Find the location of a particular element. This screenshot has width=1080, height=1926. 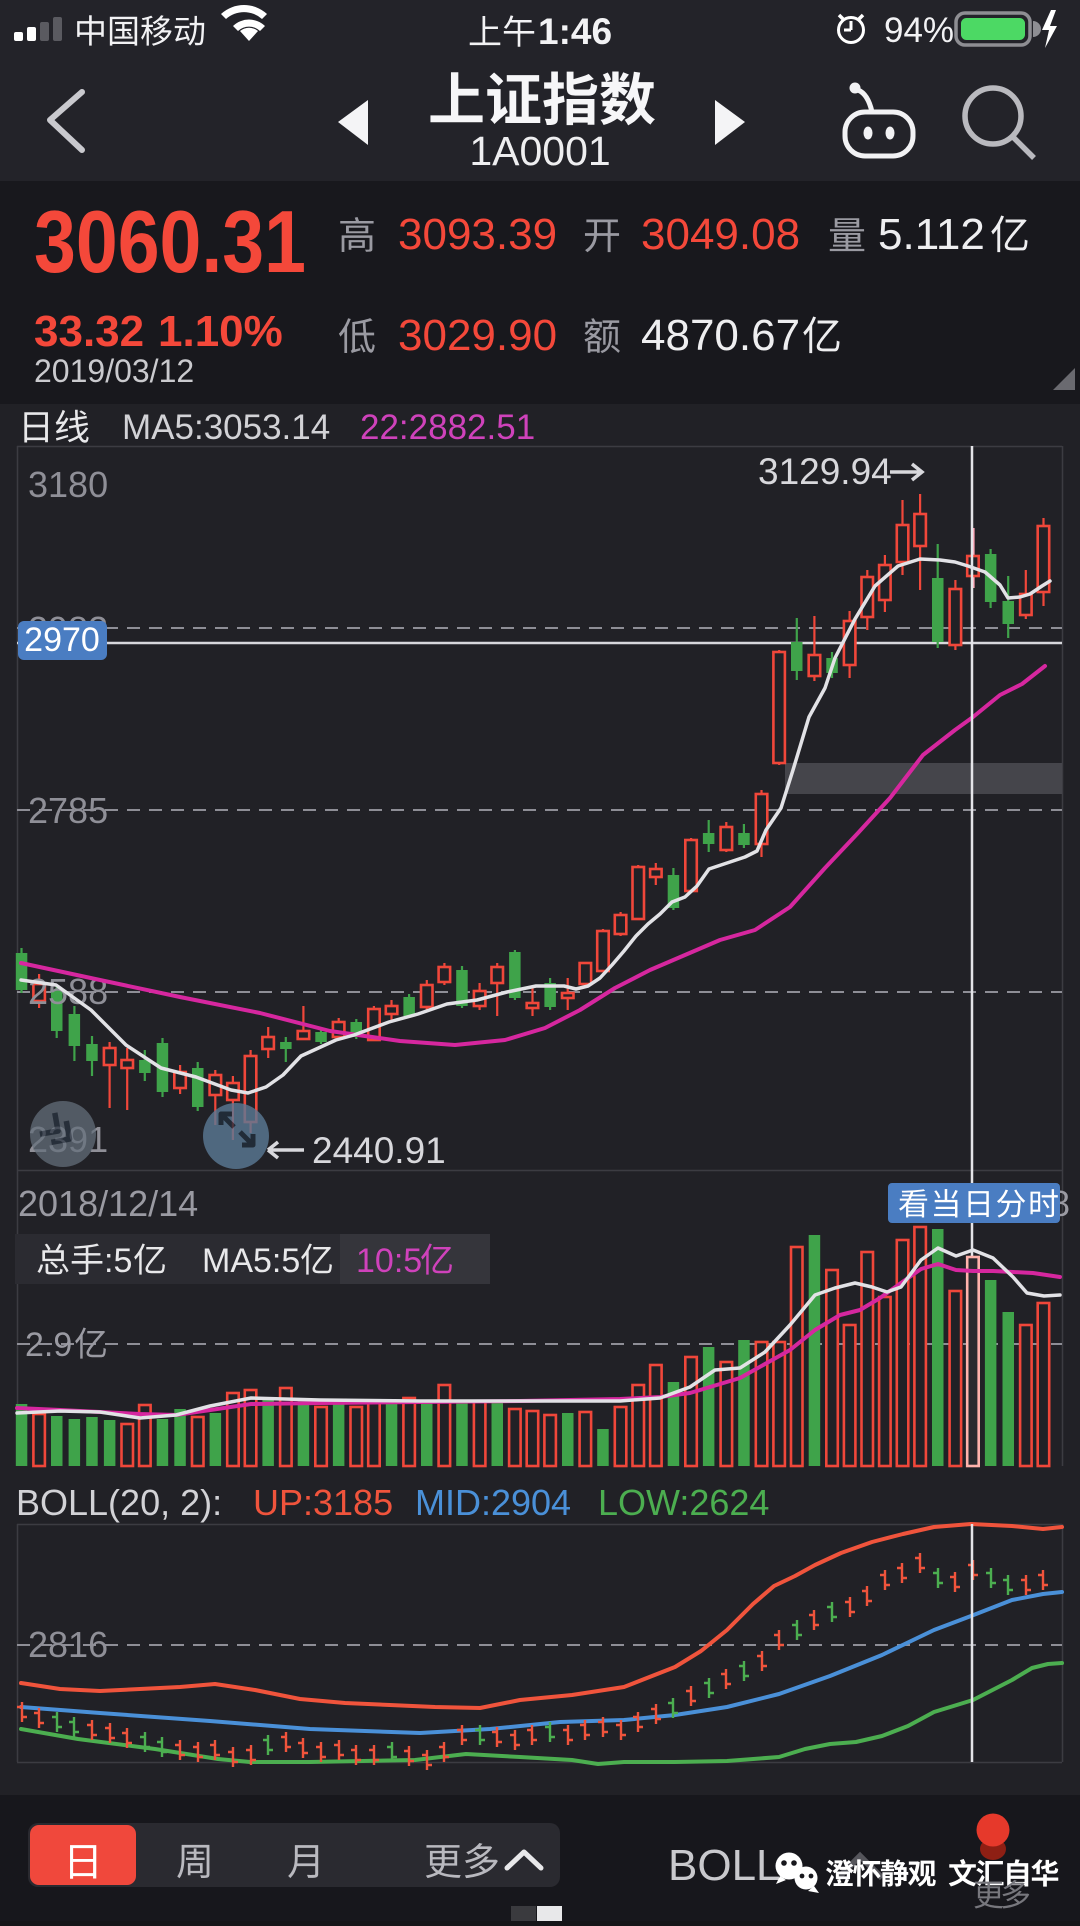

svg-text: 3060.31 is located at coordinates (170, 241).